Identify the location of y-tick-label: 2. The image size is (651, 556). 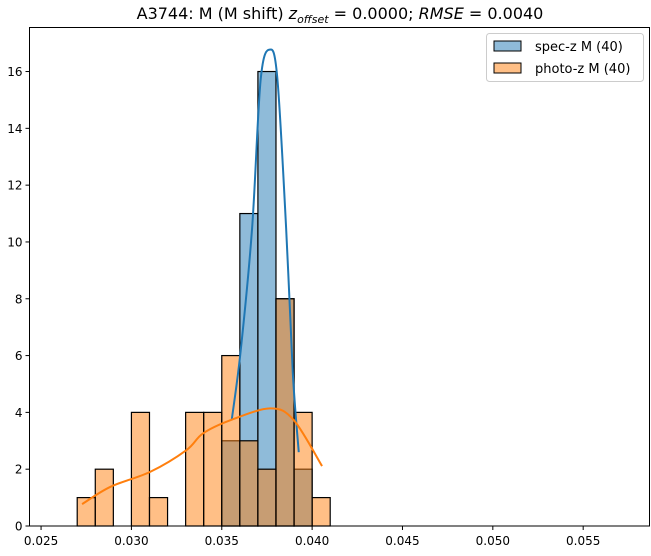
(19, 470).